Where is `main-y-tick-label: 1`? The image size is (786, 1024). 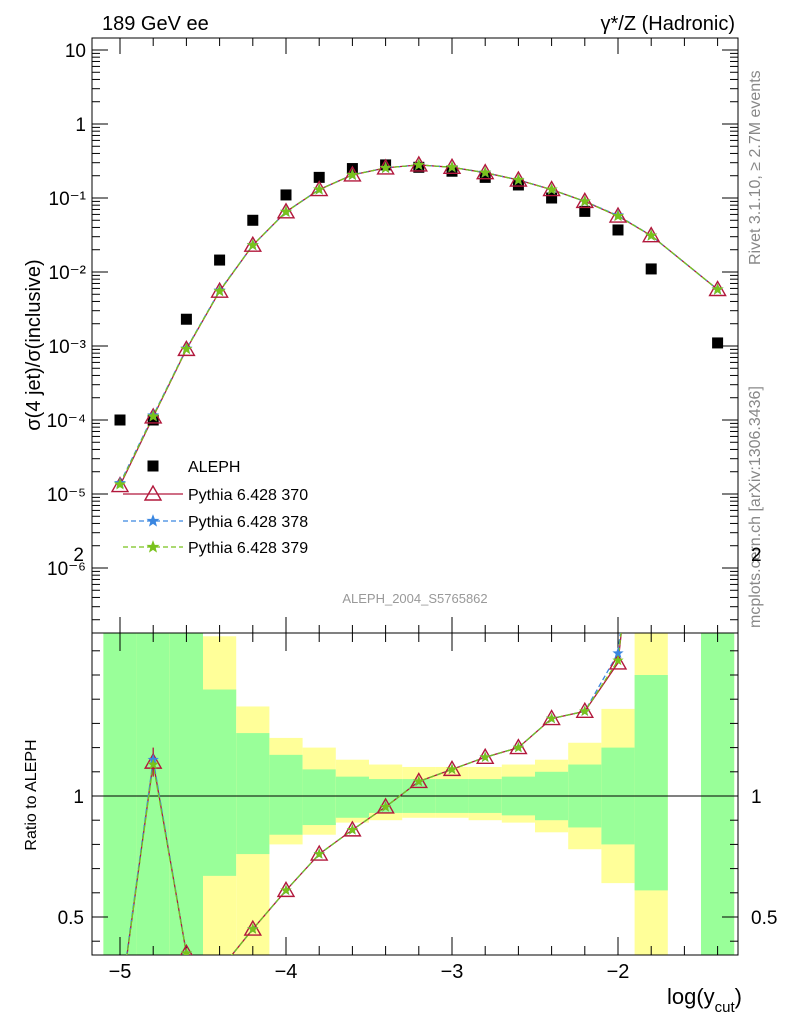 main-y-tick-label: 1 is located at coordinates (80, 125).